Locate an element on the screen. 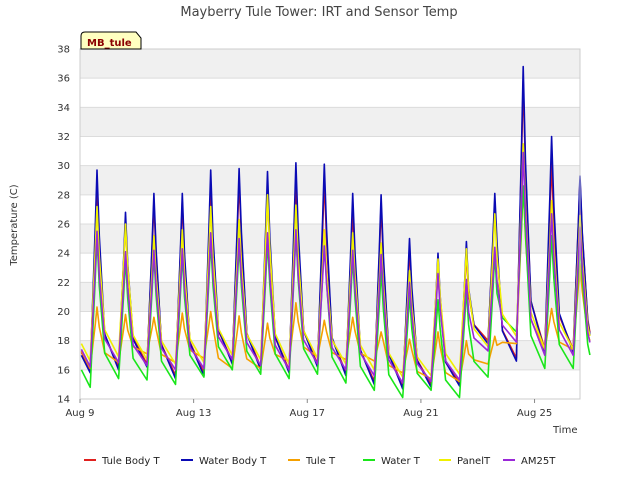 The image size is (640, 480). y-tick-label: 26 is located at coordinates (63, 225).